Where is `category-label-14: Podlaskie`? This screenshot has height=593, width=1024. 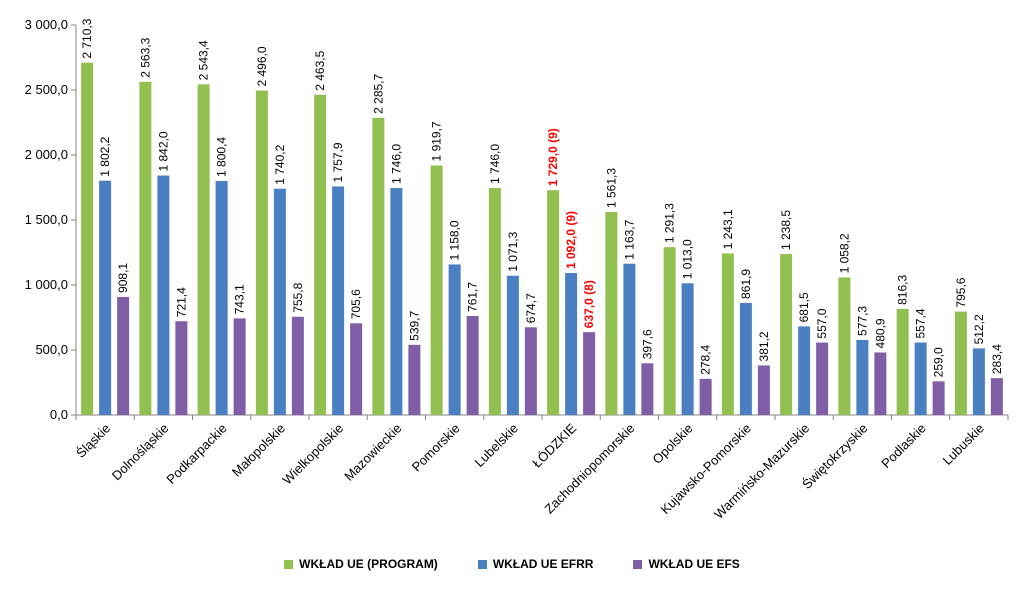
category-label-14: Podlaskie is located at coordinates (903, 446).